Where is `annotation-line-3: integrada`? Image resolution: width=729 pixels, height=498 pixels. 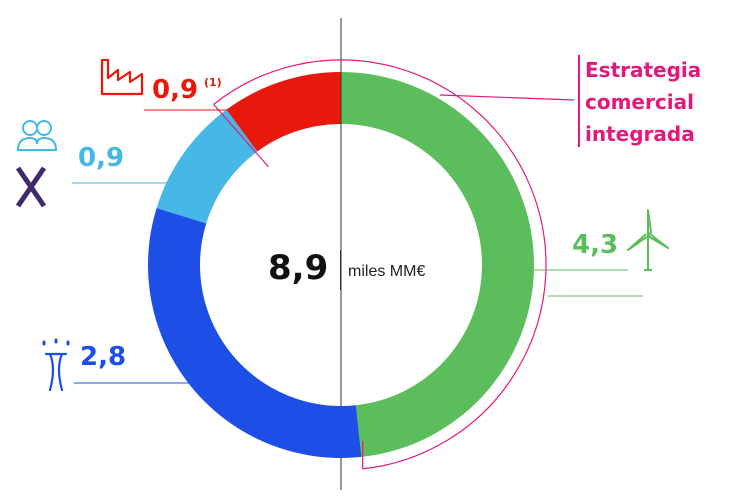
annotation-line-3: integrada is located at coordinates (640, 134).